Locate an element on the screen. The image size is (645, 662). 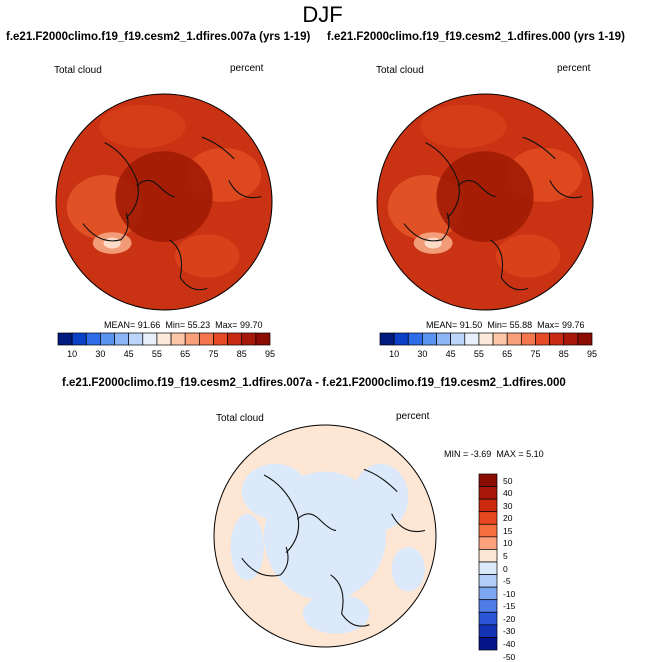
page-title: DJF is located at coordinates (322, 14).